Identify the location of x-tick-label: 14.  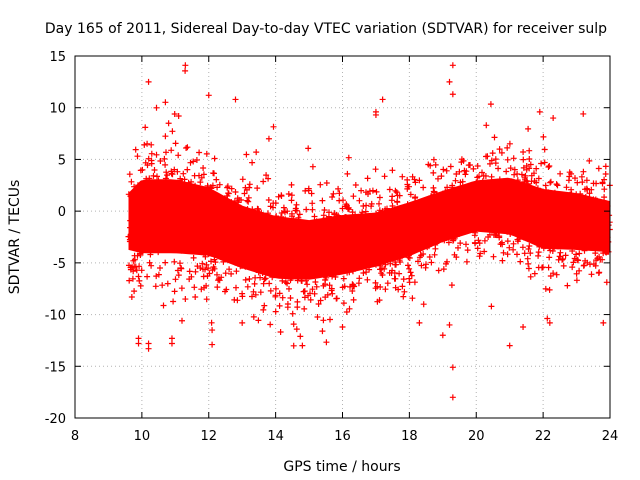
(275, 436).